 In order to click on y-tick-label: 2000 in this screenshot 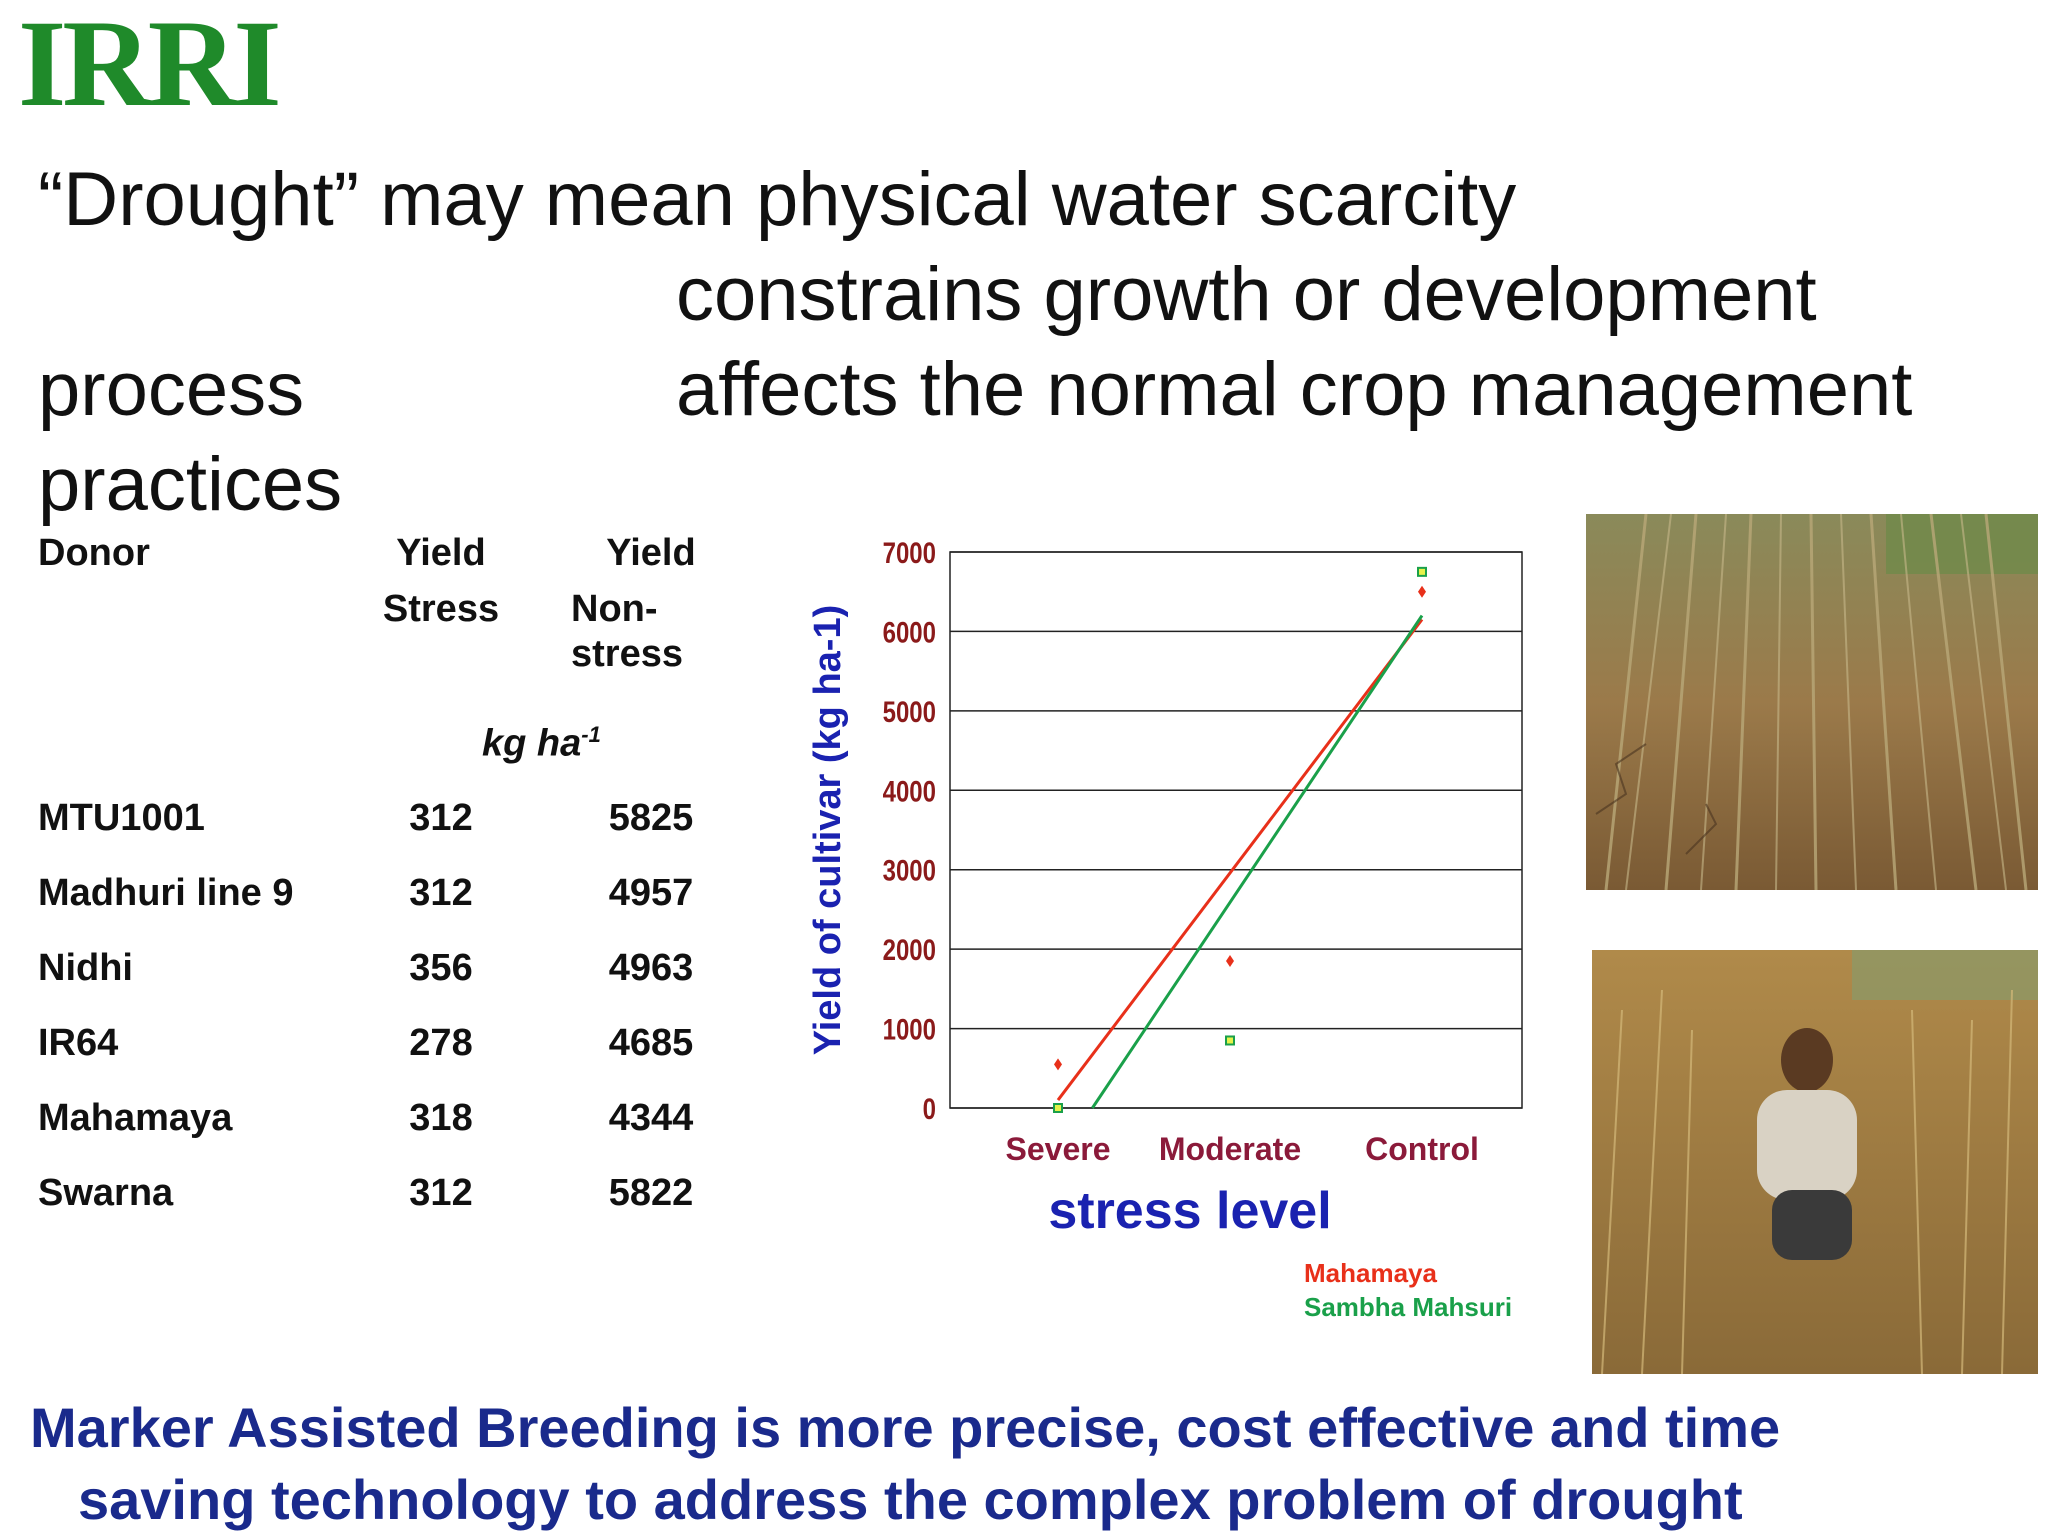, I will do `click(909, 950)`.